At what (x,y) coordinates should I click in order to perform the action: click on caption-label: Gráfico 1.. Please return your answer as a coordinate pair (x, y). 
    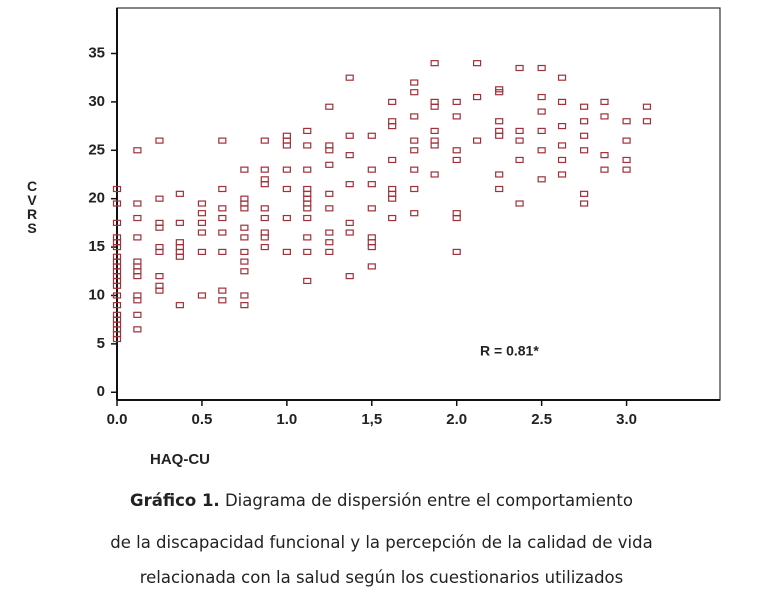
    Looking at the image, I should click on (175, 500).